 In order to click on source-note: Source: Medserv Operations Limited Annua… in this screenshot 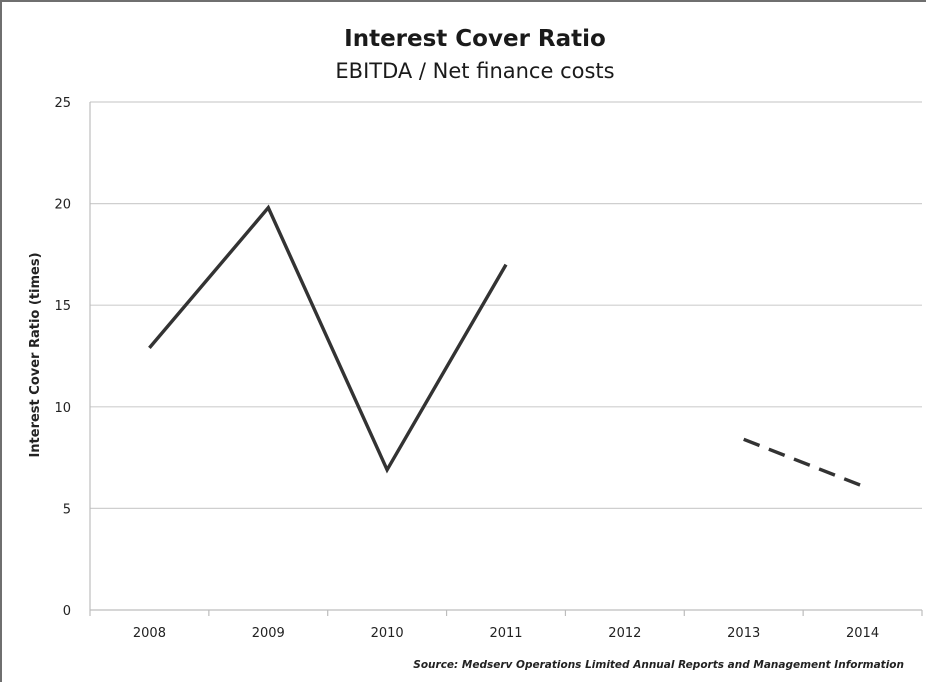, I will do `click(658, 665)`.